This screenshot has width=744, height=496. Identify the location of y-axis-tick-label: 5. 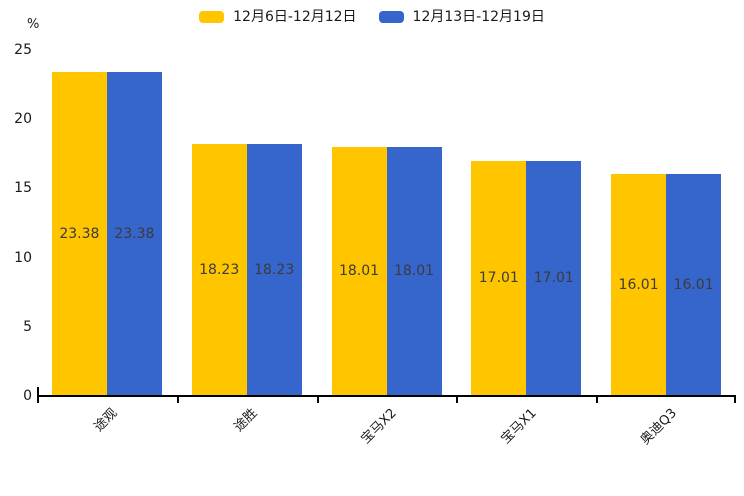
(27, 326).